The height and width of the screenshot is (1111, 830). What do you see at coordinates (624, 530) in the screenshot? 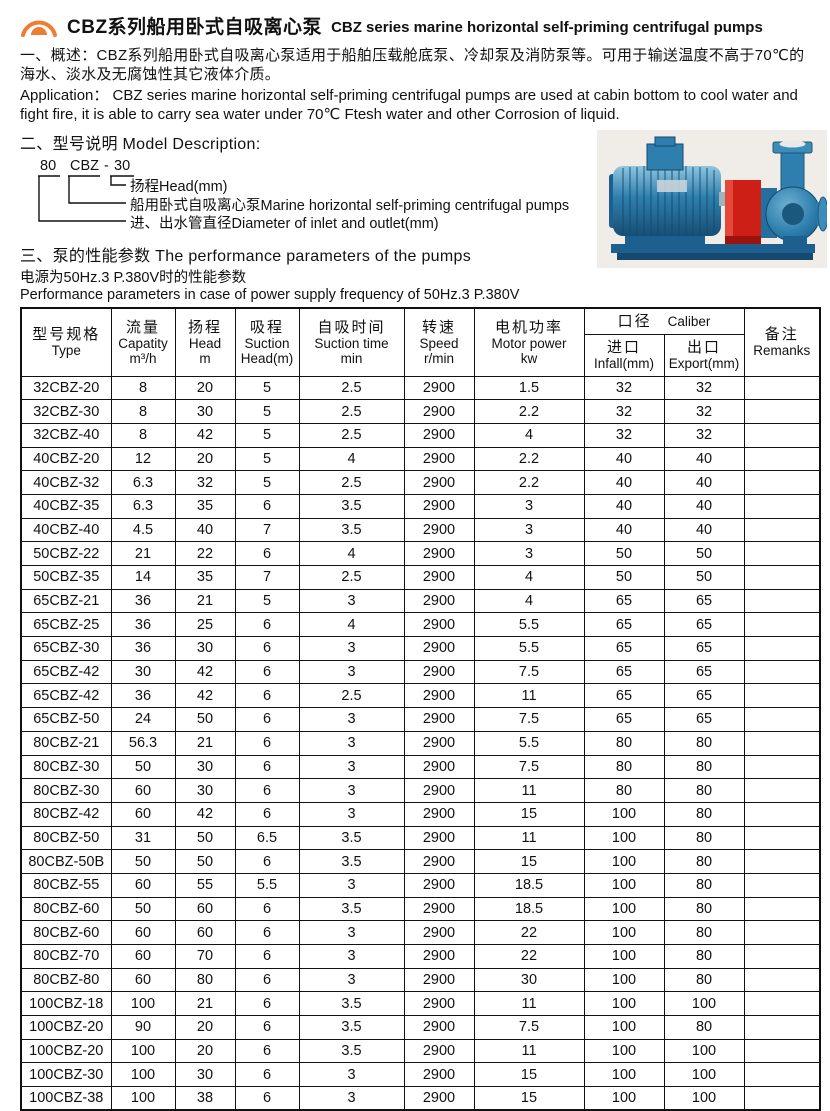
I see `cell-infall: 40` at bounding box center [624, 530].